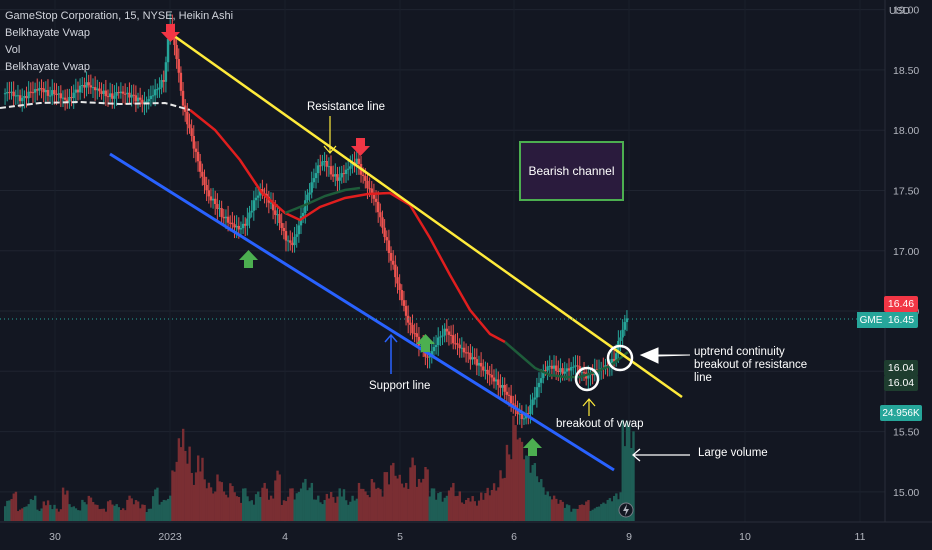 The width and height of the screenshot is (932, 550). Describe the element at coordinates (466, 532) in the screenshot. I see `time-axis: 30 2023 4 5 6 9 10 11` at that location.